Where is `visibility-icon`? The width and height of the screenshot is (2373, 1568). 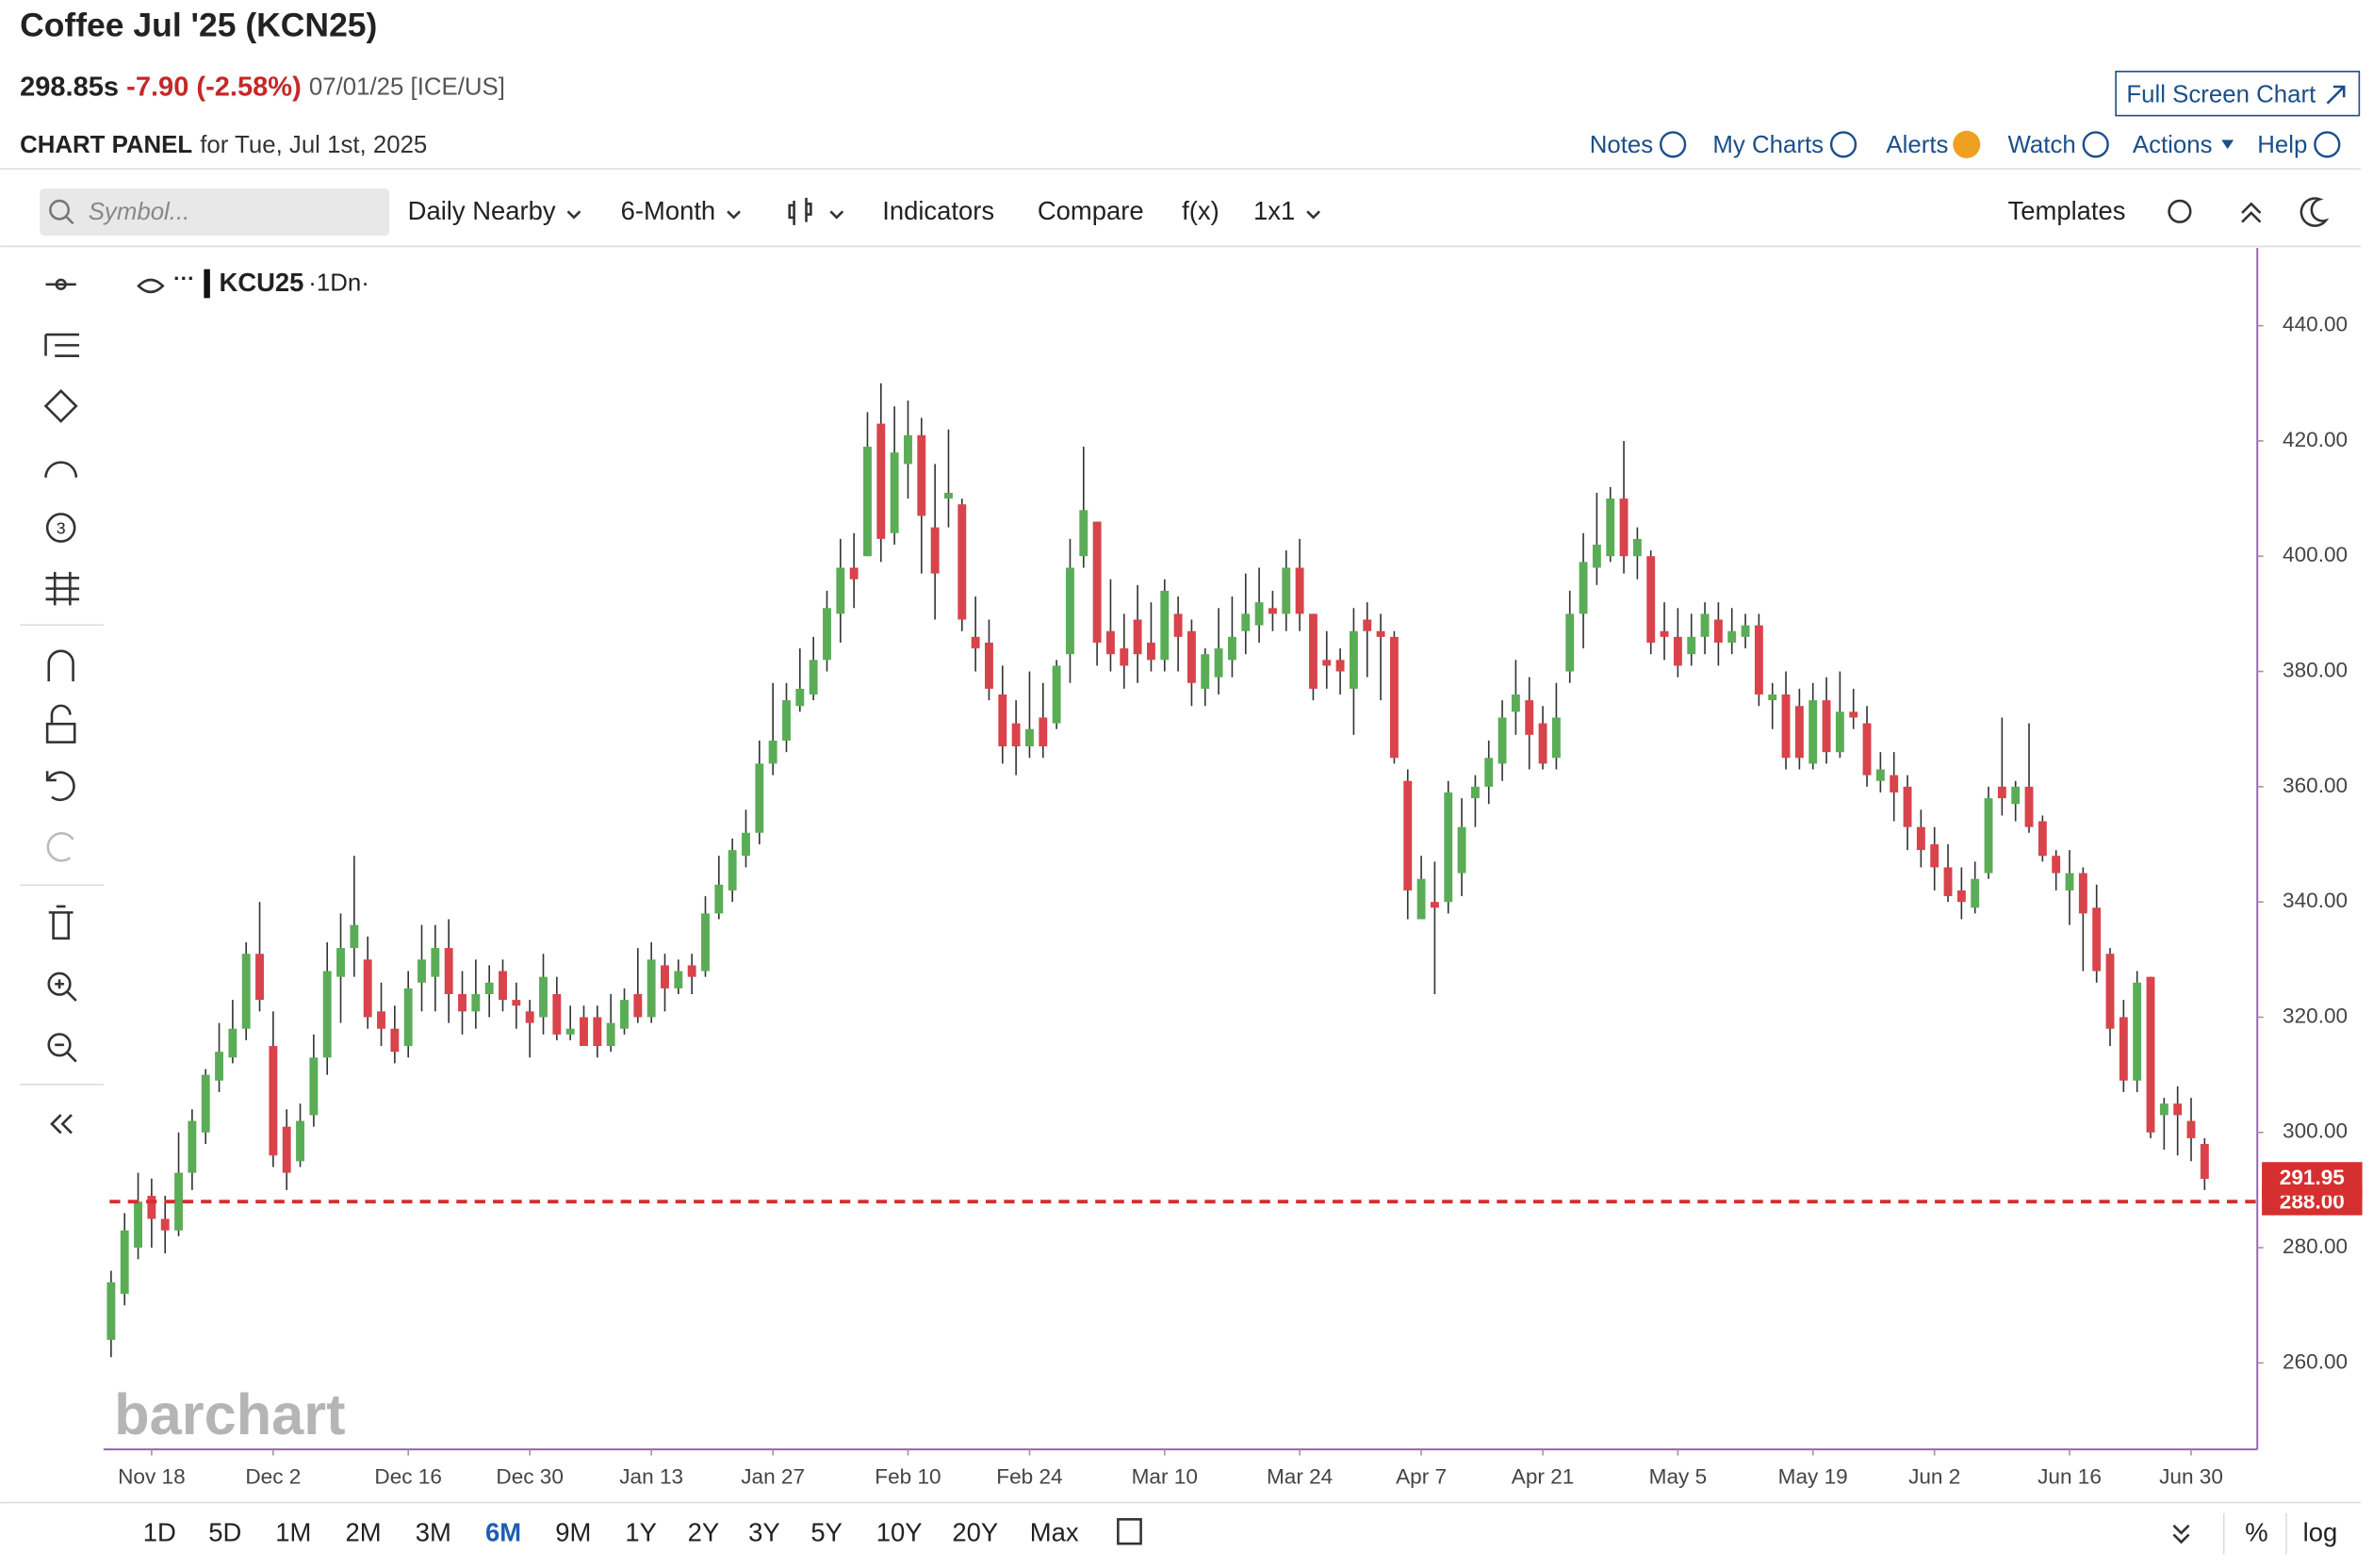 visibility-icon is located at coordinates (151, 286).